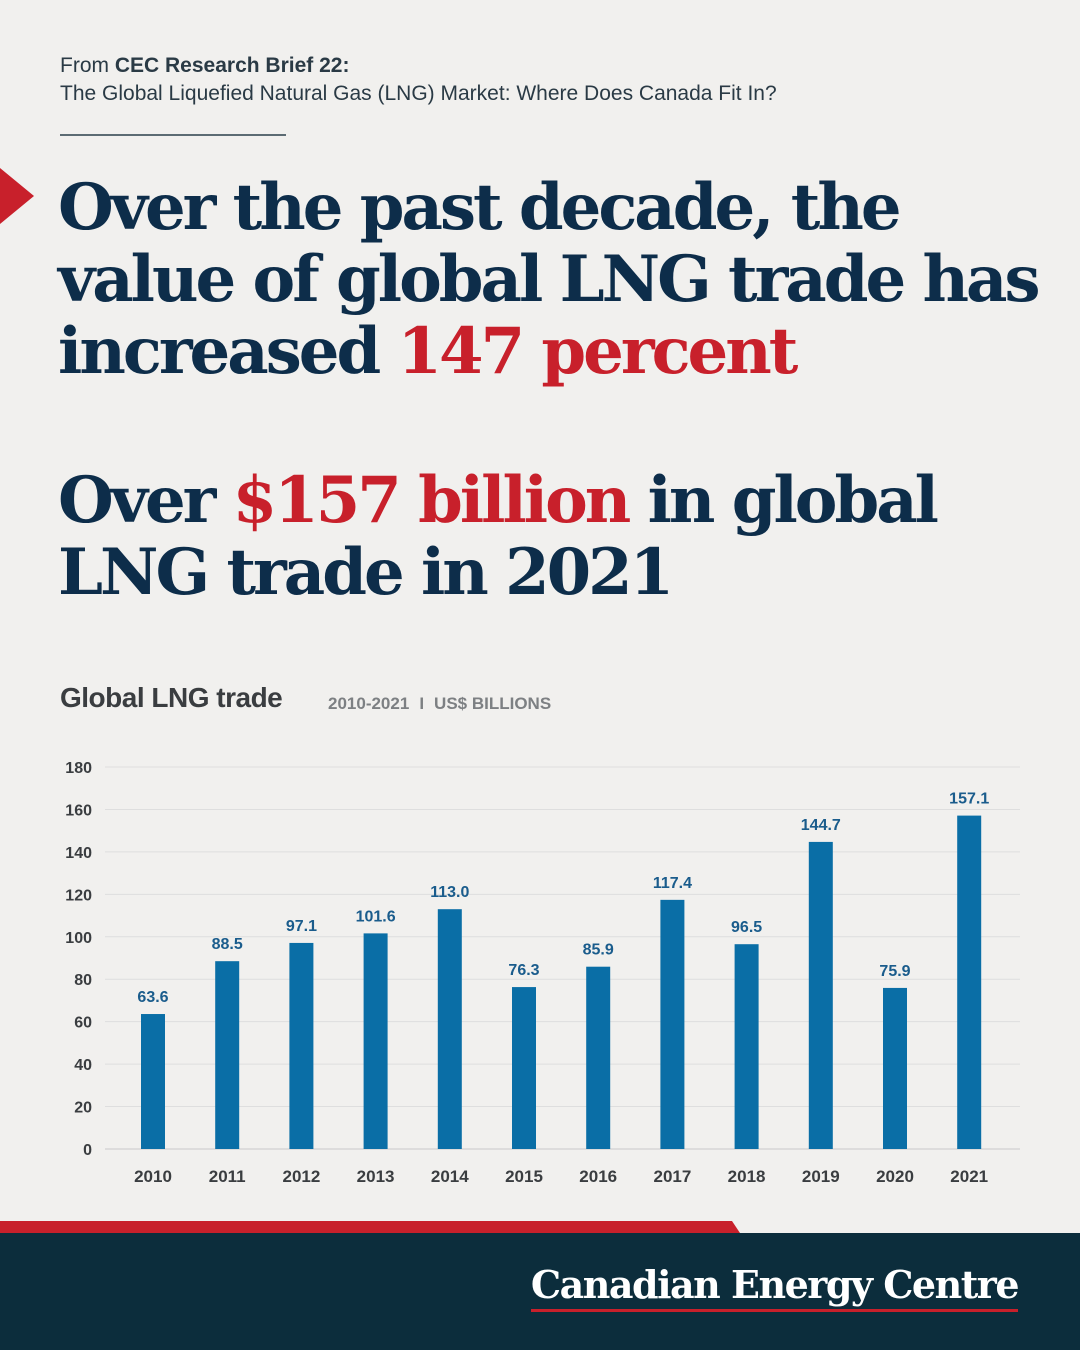 Image resolution: width=1080 pixels, height=1350 pixels. I want to click on y-tick-label: 180, so click(78, 768).